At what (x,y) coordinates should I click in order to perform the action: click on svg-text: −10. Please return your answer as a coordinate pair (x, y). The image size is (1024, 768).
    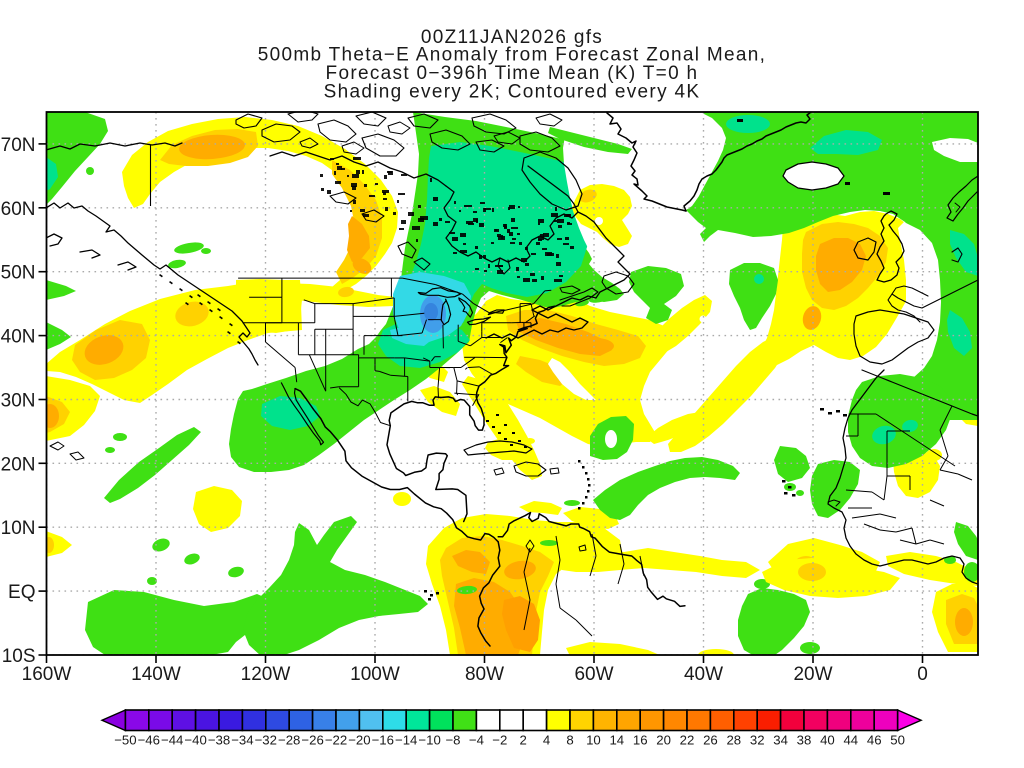
    Looking at the image, I should click on (429, 740).